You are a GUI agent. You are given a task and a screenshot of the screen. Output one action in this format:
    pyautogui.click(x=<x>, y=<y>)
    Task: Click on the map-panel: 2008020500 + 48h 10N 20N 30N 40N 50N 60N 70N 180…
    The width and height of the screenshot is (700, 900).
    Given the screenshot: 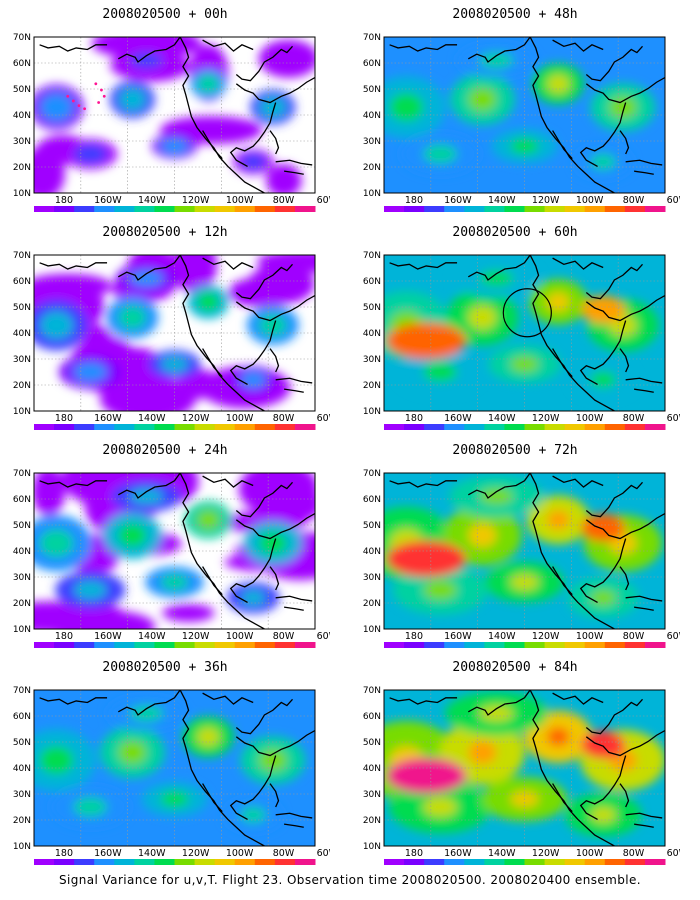 What is the action you would take?
    pyautogui.click(x=515, y=109)
    